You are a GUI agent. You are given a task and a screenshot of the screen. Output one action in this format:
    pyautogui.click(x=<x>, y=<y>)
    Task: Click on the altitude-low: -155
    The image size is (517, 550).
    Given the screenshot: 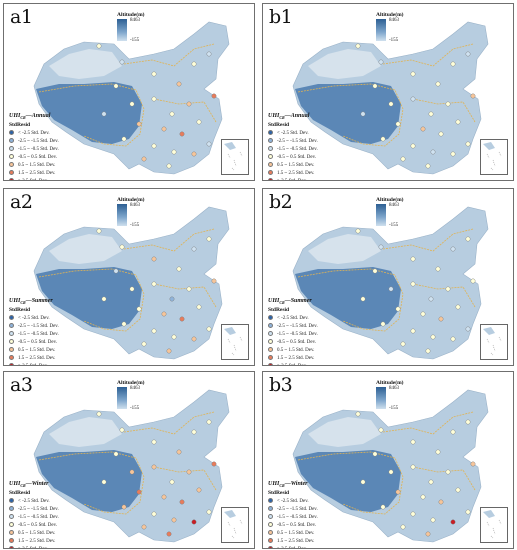 What is the action you would take?
    pyautogui.click(x=135, y=225)
    